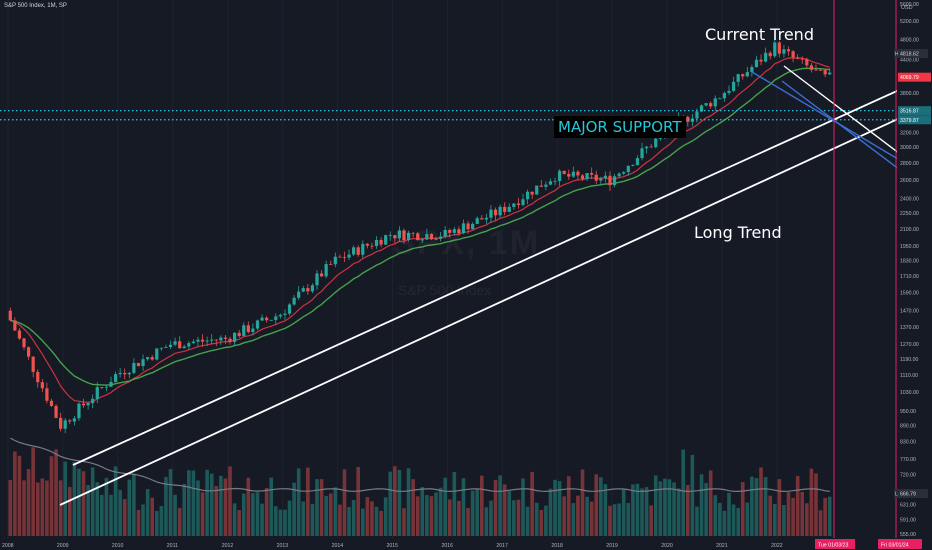  Describe the element at coordinates (393, 546) in the screenshot. I see `time-tick-label: 2015` at that location.